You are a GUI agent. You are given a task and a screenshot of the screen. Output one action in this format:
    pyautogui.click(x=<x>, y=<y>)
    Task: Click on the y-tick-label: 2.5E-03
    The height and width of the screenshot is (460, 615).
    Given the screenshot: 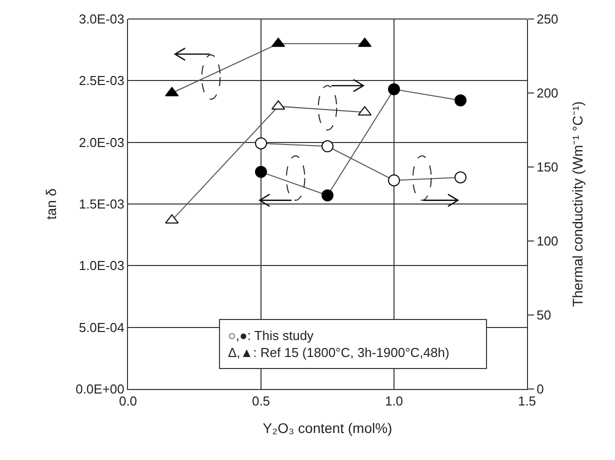 What is the action you would take?
    pyautogui.click(x=101, y=80)
    